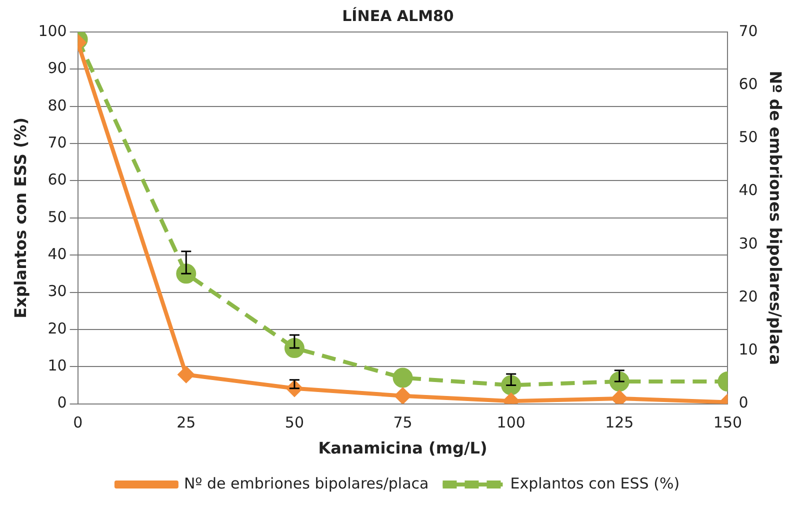 This screenshot has height=506, width=796. What do you see at coordinates (57, 365) in the screenshot?
I see `y-tick-label: 10` at bounding box center [57, 365].